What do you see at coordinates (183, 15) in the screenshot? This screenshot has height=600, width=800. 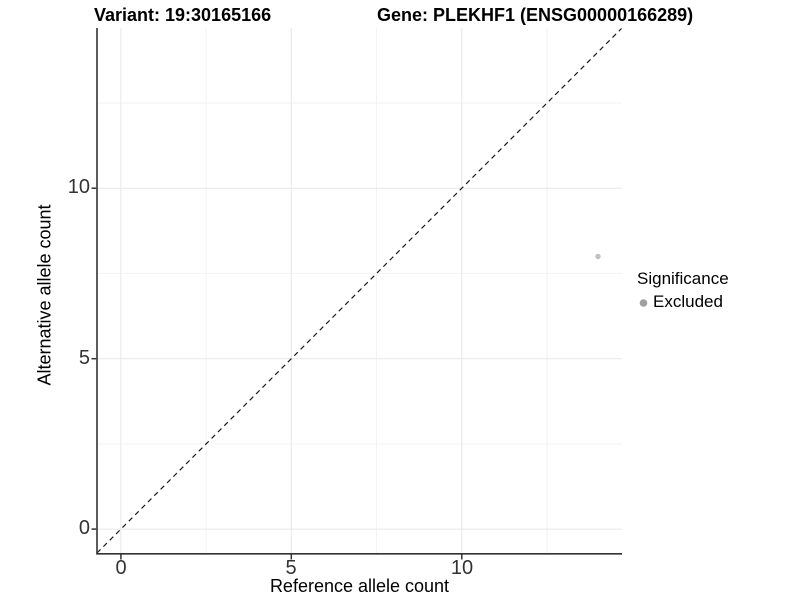 I see `plot-title-variant: Variant: 19:30165166` at bounding box center [183, 15].